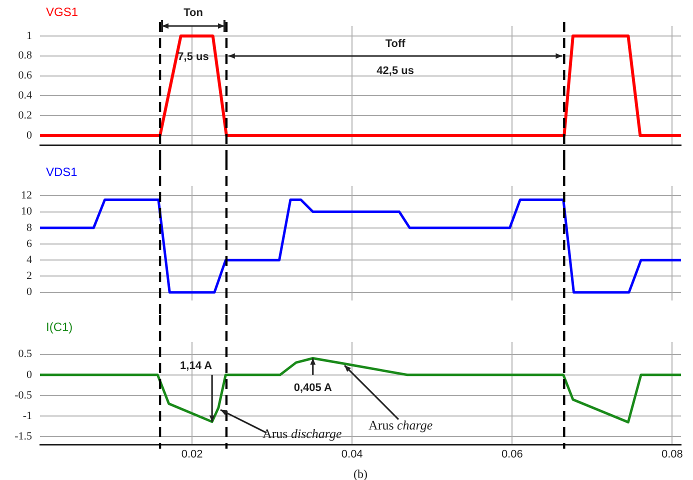  I want to click on y-tick-label: 0.5, so click(25, 354).